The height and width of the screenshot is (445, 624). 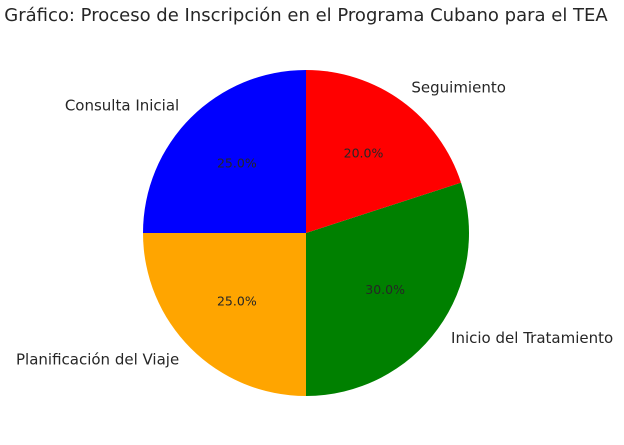 What do you see at coordinates (532, 338) in the screenshot?
I see `slice-label: Inicio del Tratamiento` at bounding box center [532, 338].